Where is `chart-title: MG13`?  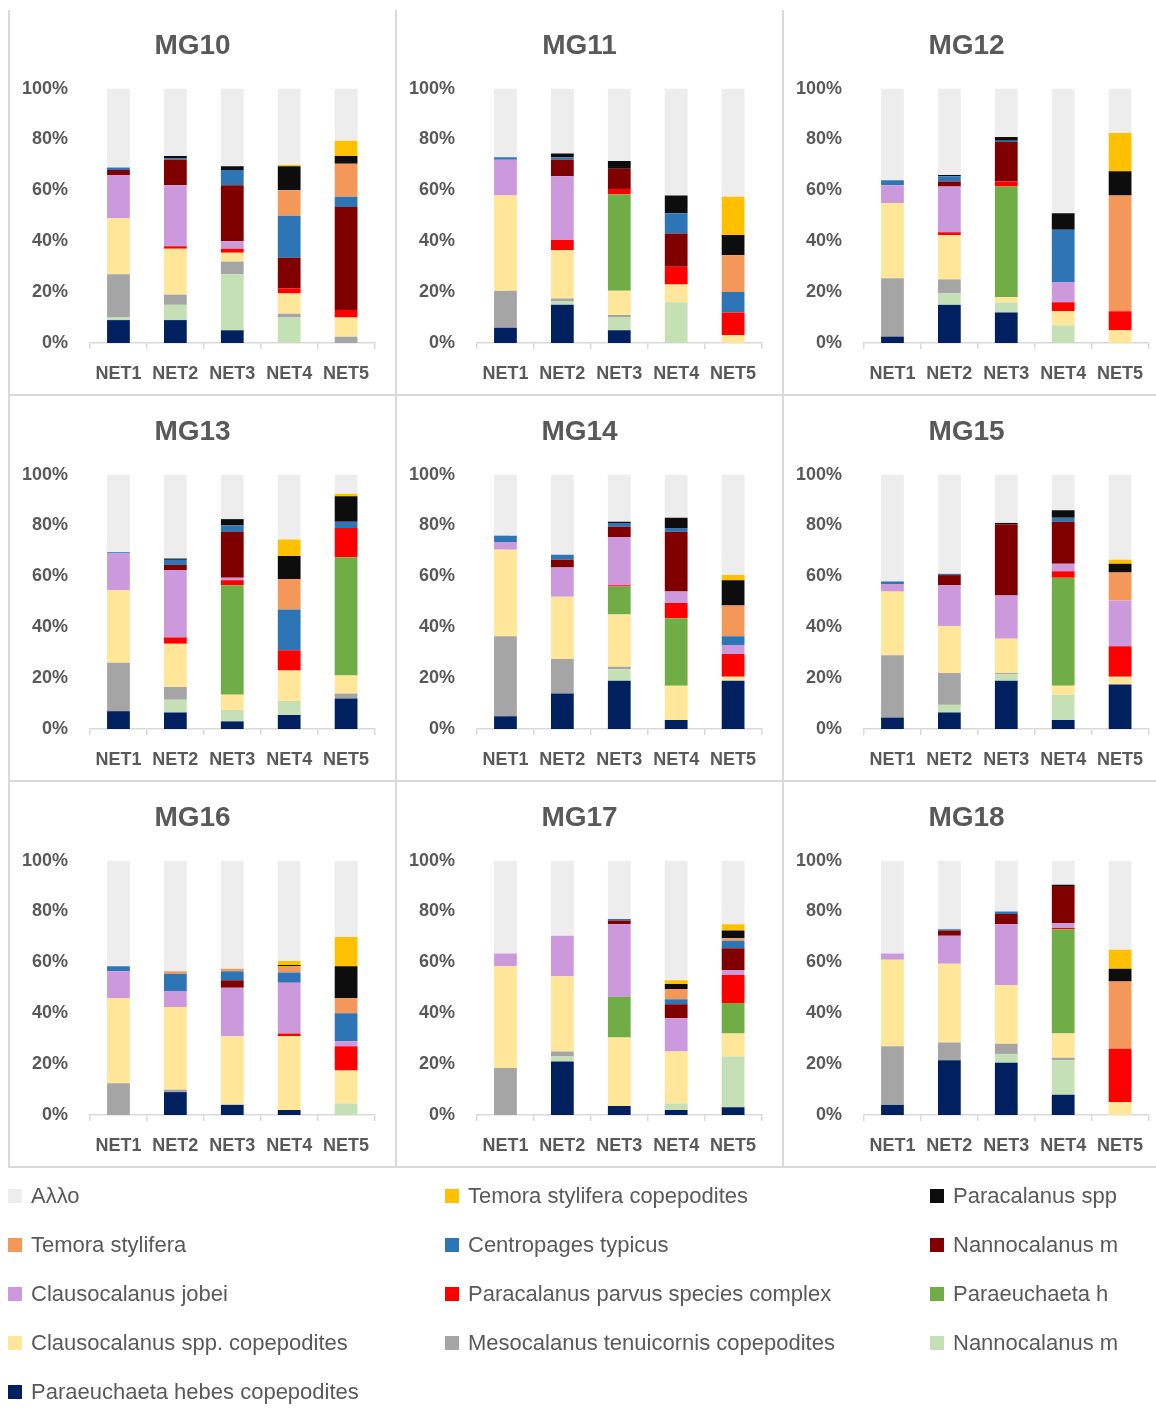 chart-title: MG13 is located at coordinates (192, 430).